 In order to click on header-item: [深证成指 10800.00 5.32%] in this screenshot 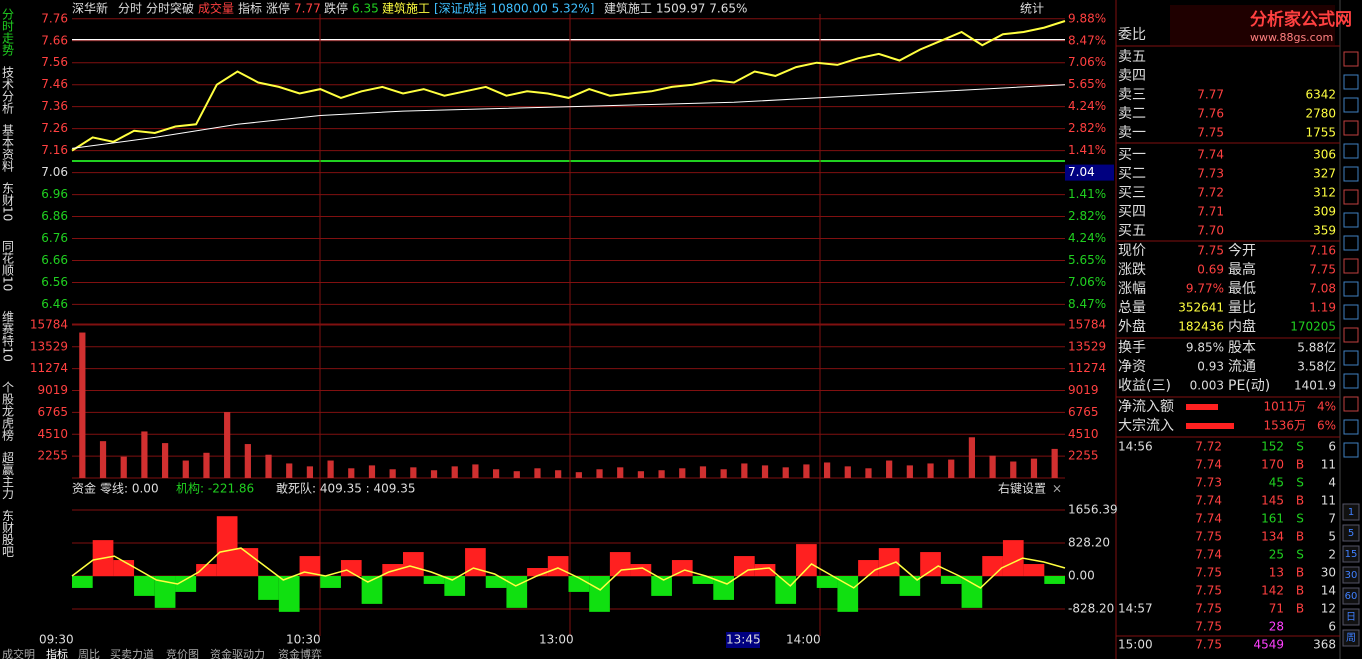, I will do `click(514, 8)`.